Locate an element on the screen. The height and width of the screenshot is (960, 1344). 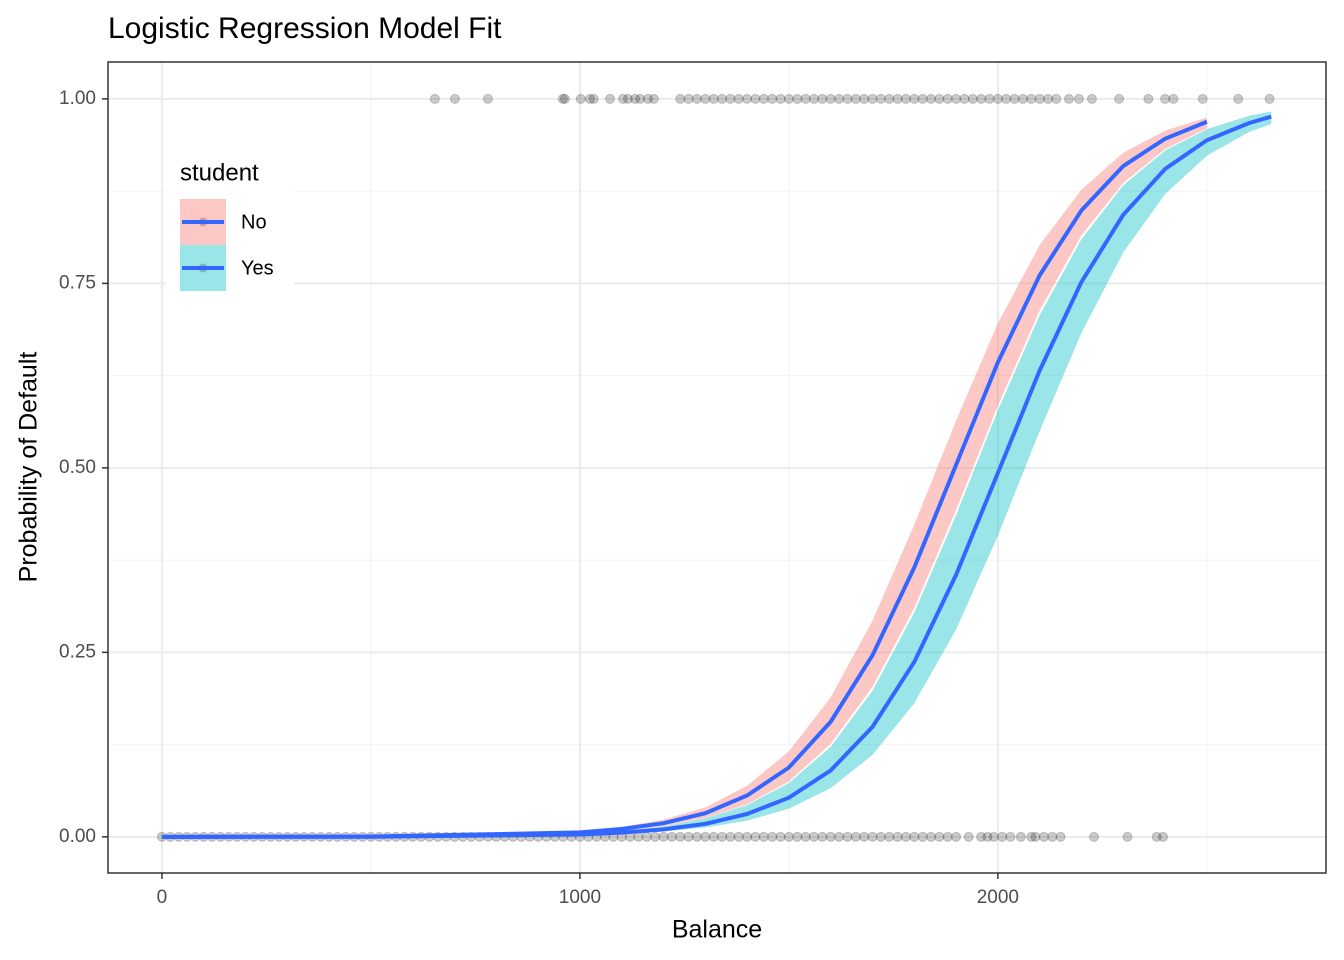
legend-label: Yes is located at coordinates (257, 268).